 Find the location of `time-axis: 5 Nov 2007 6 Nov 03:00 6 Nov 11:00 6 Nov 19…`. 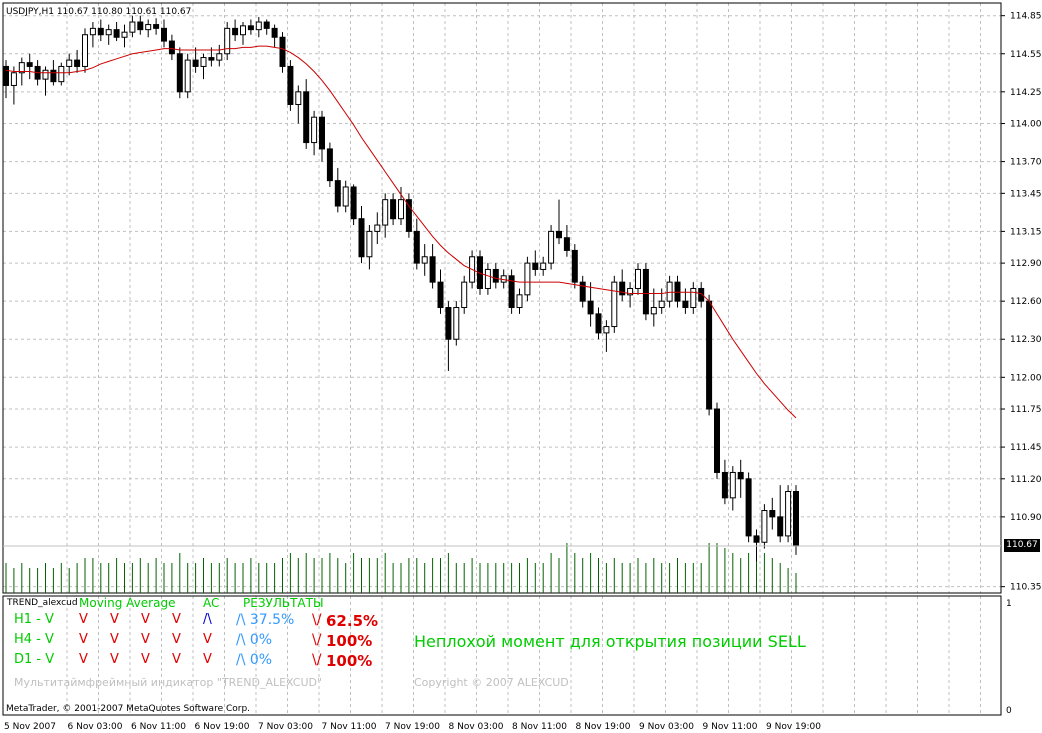

time-axis: 5 Nov 2007 6 Nov 03:00 6 Nov 11:00 6 Nov 19… is located at coordinates (412, 727).